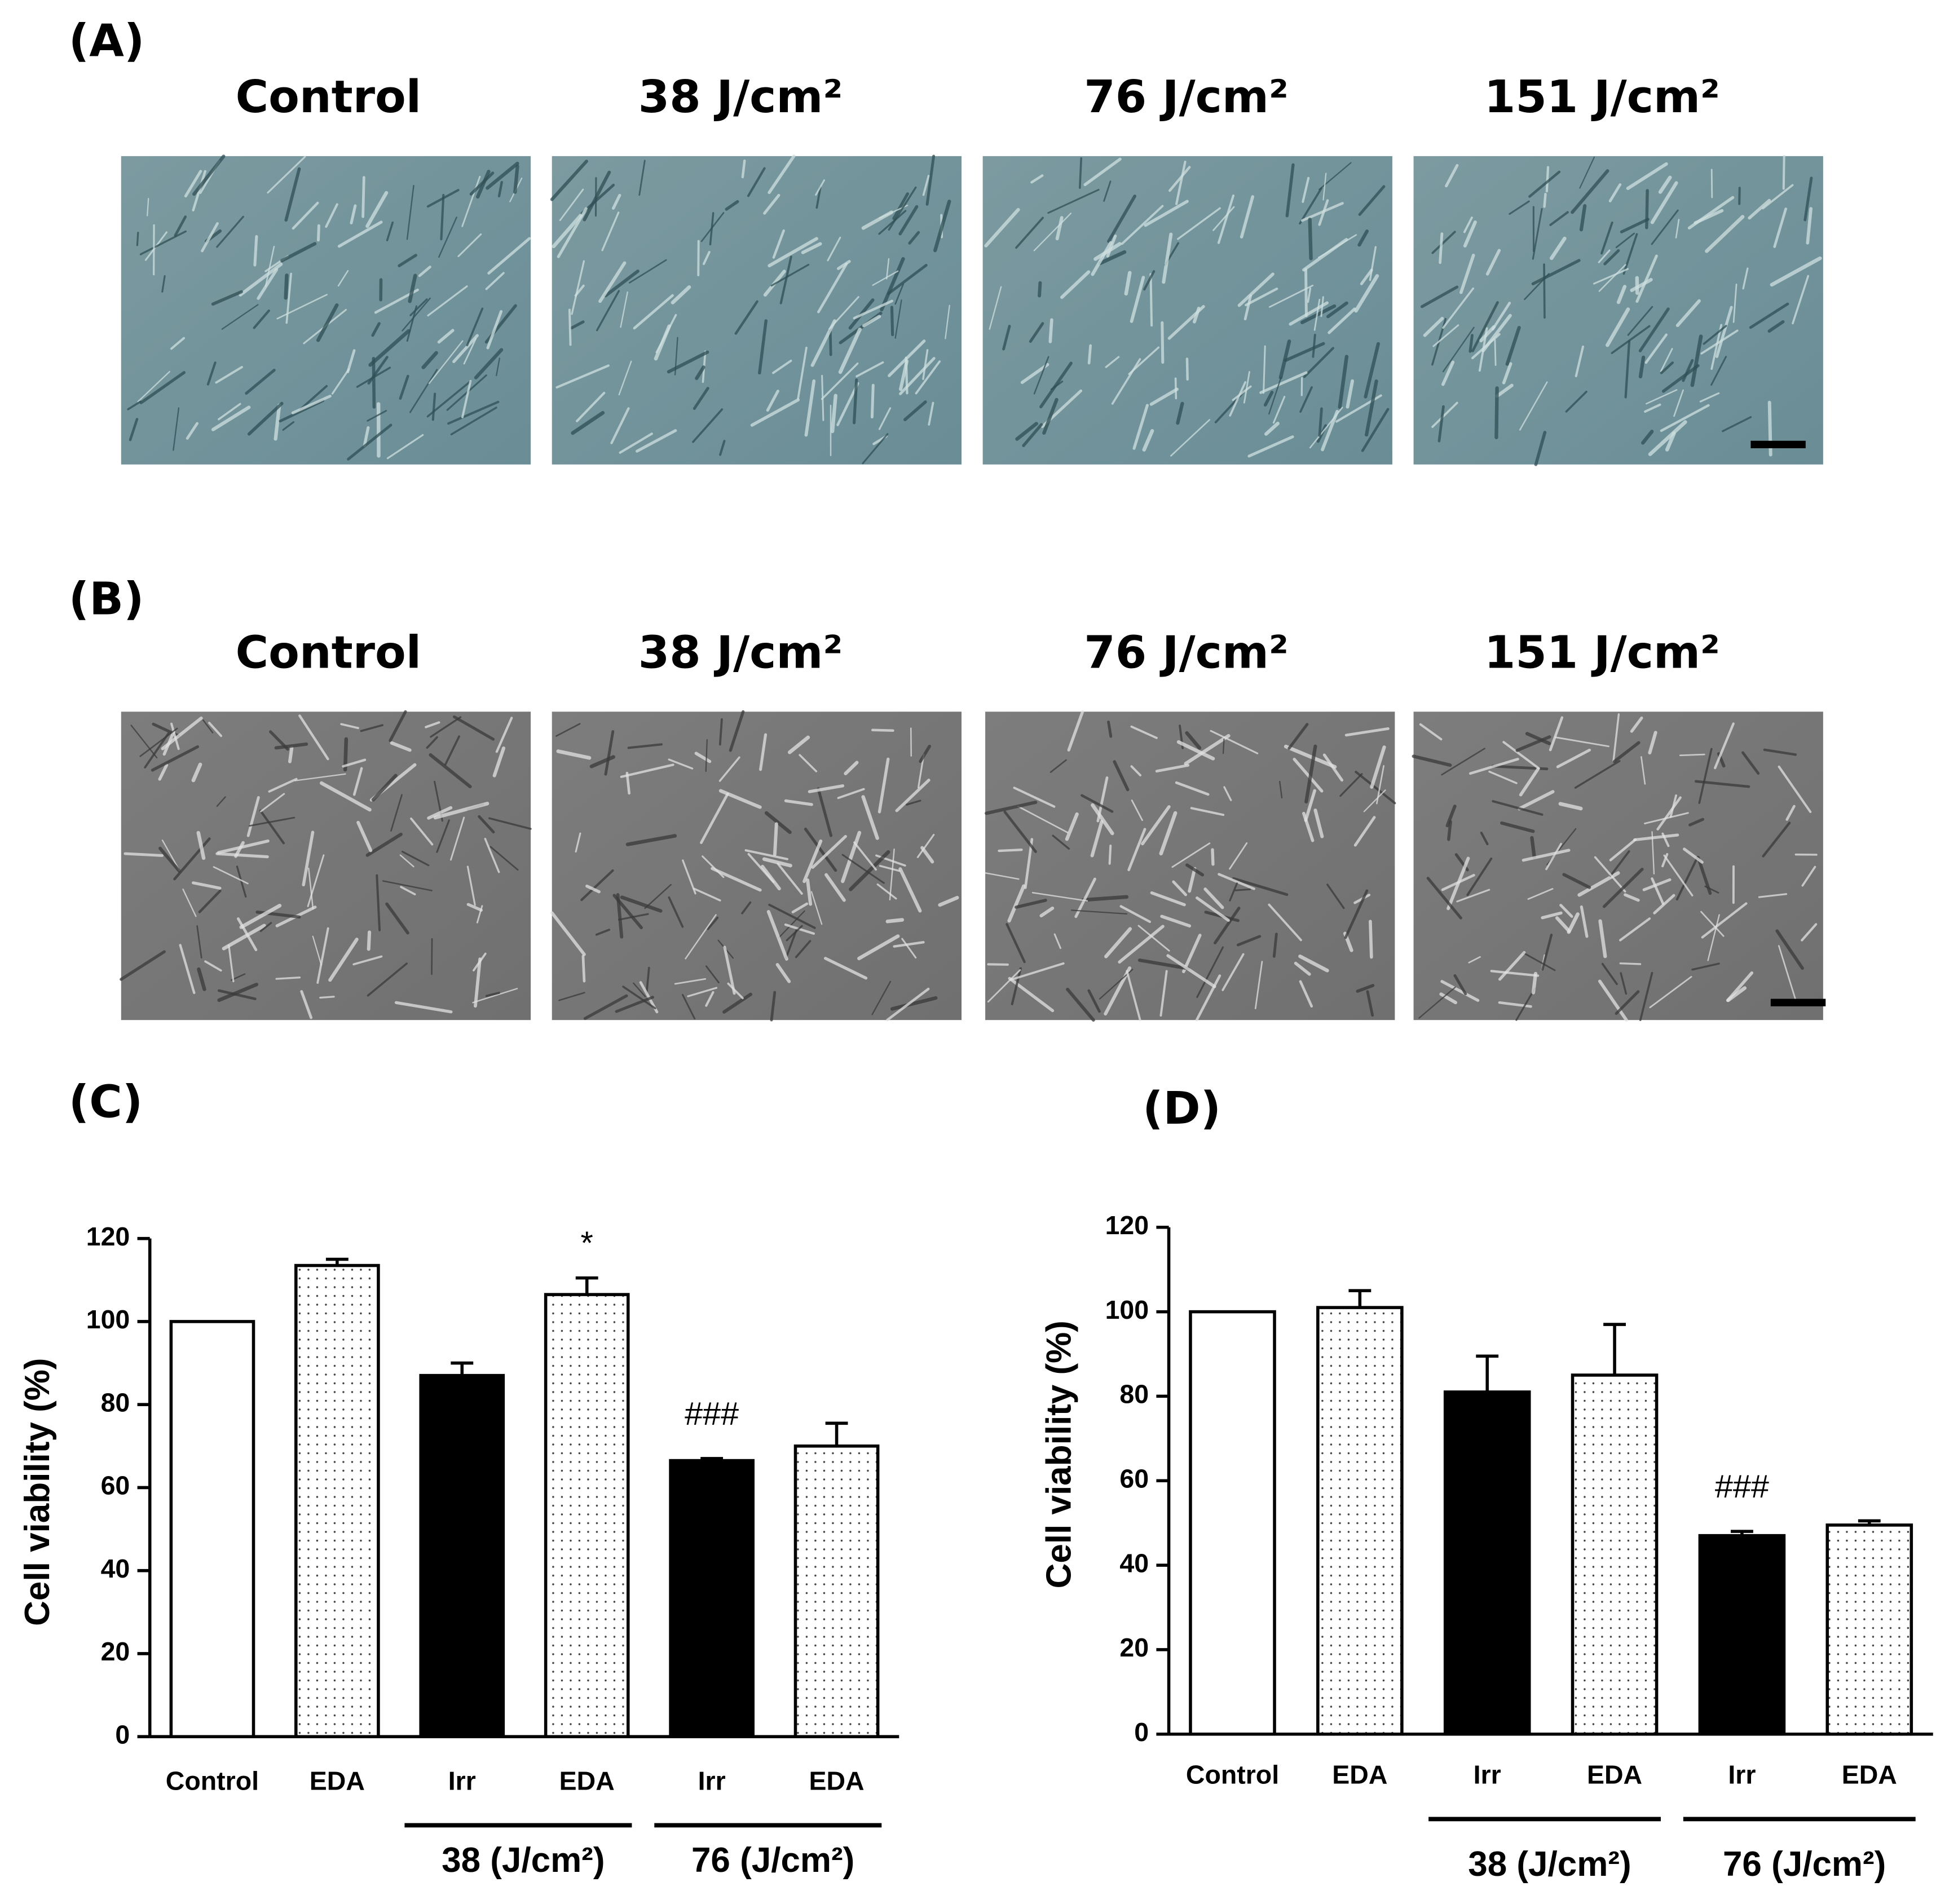 This screenshot has width=1958, height=1904. What do you see at coordinates (1232, 1775) in the screenshot?
I see `x-tick-label: Control` at bounding box center [1232, 1775].